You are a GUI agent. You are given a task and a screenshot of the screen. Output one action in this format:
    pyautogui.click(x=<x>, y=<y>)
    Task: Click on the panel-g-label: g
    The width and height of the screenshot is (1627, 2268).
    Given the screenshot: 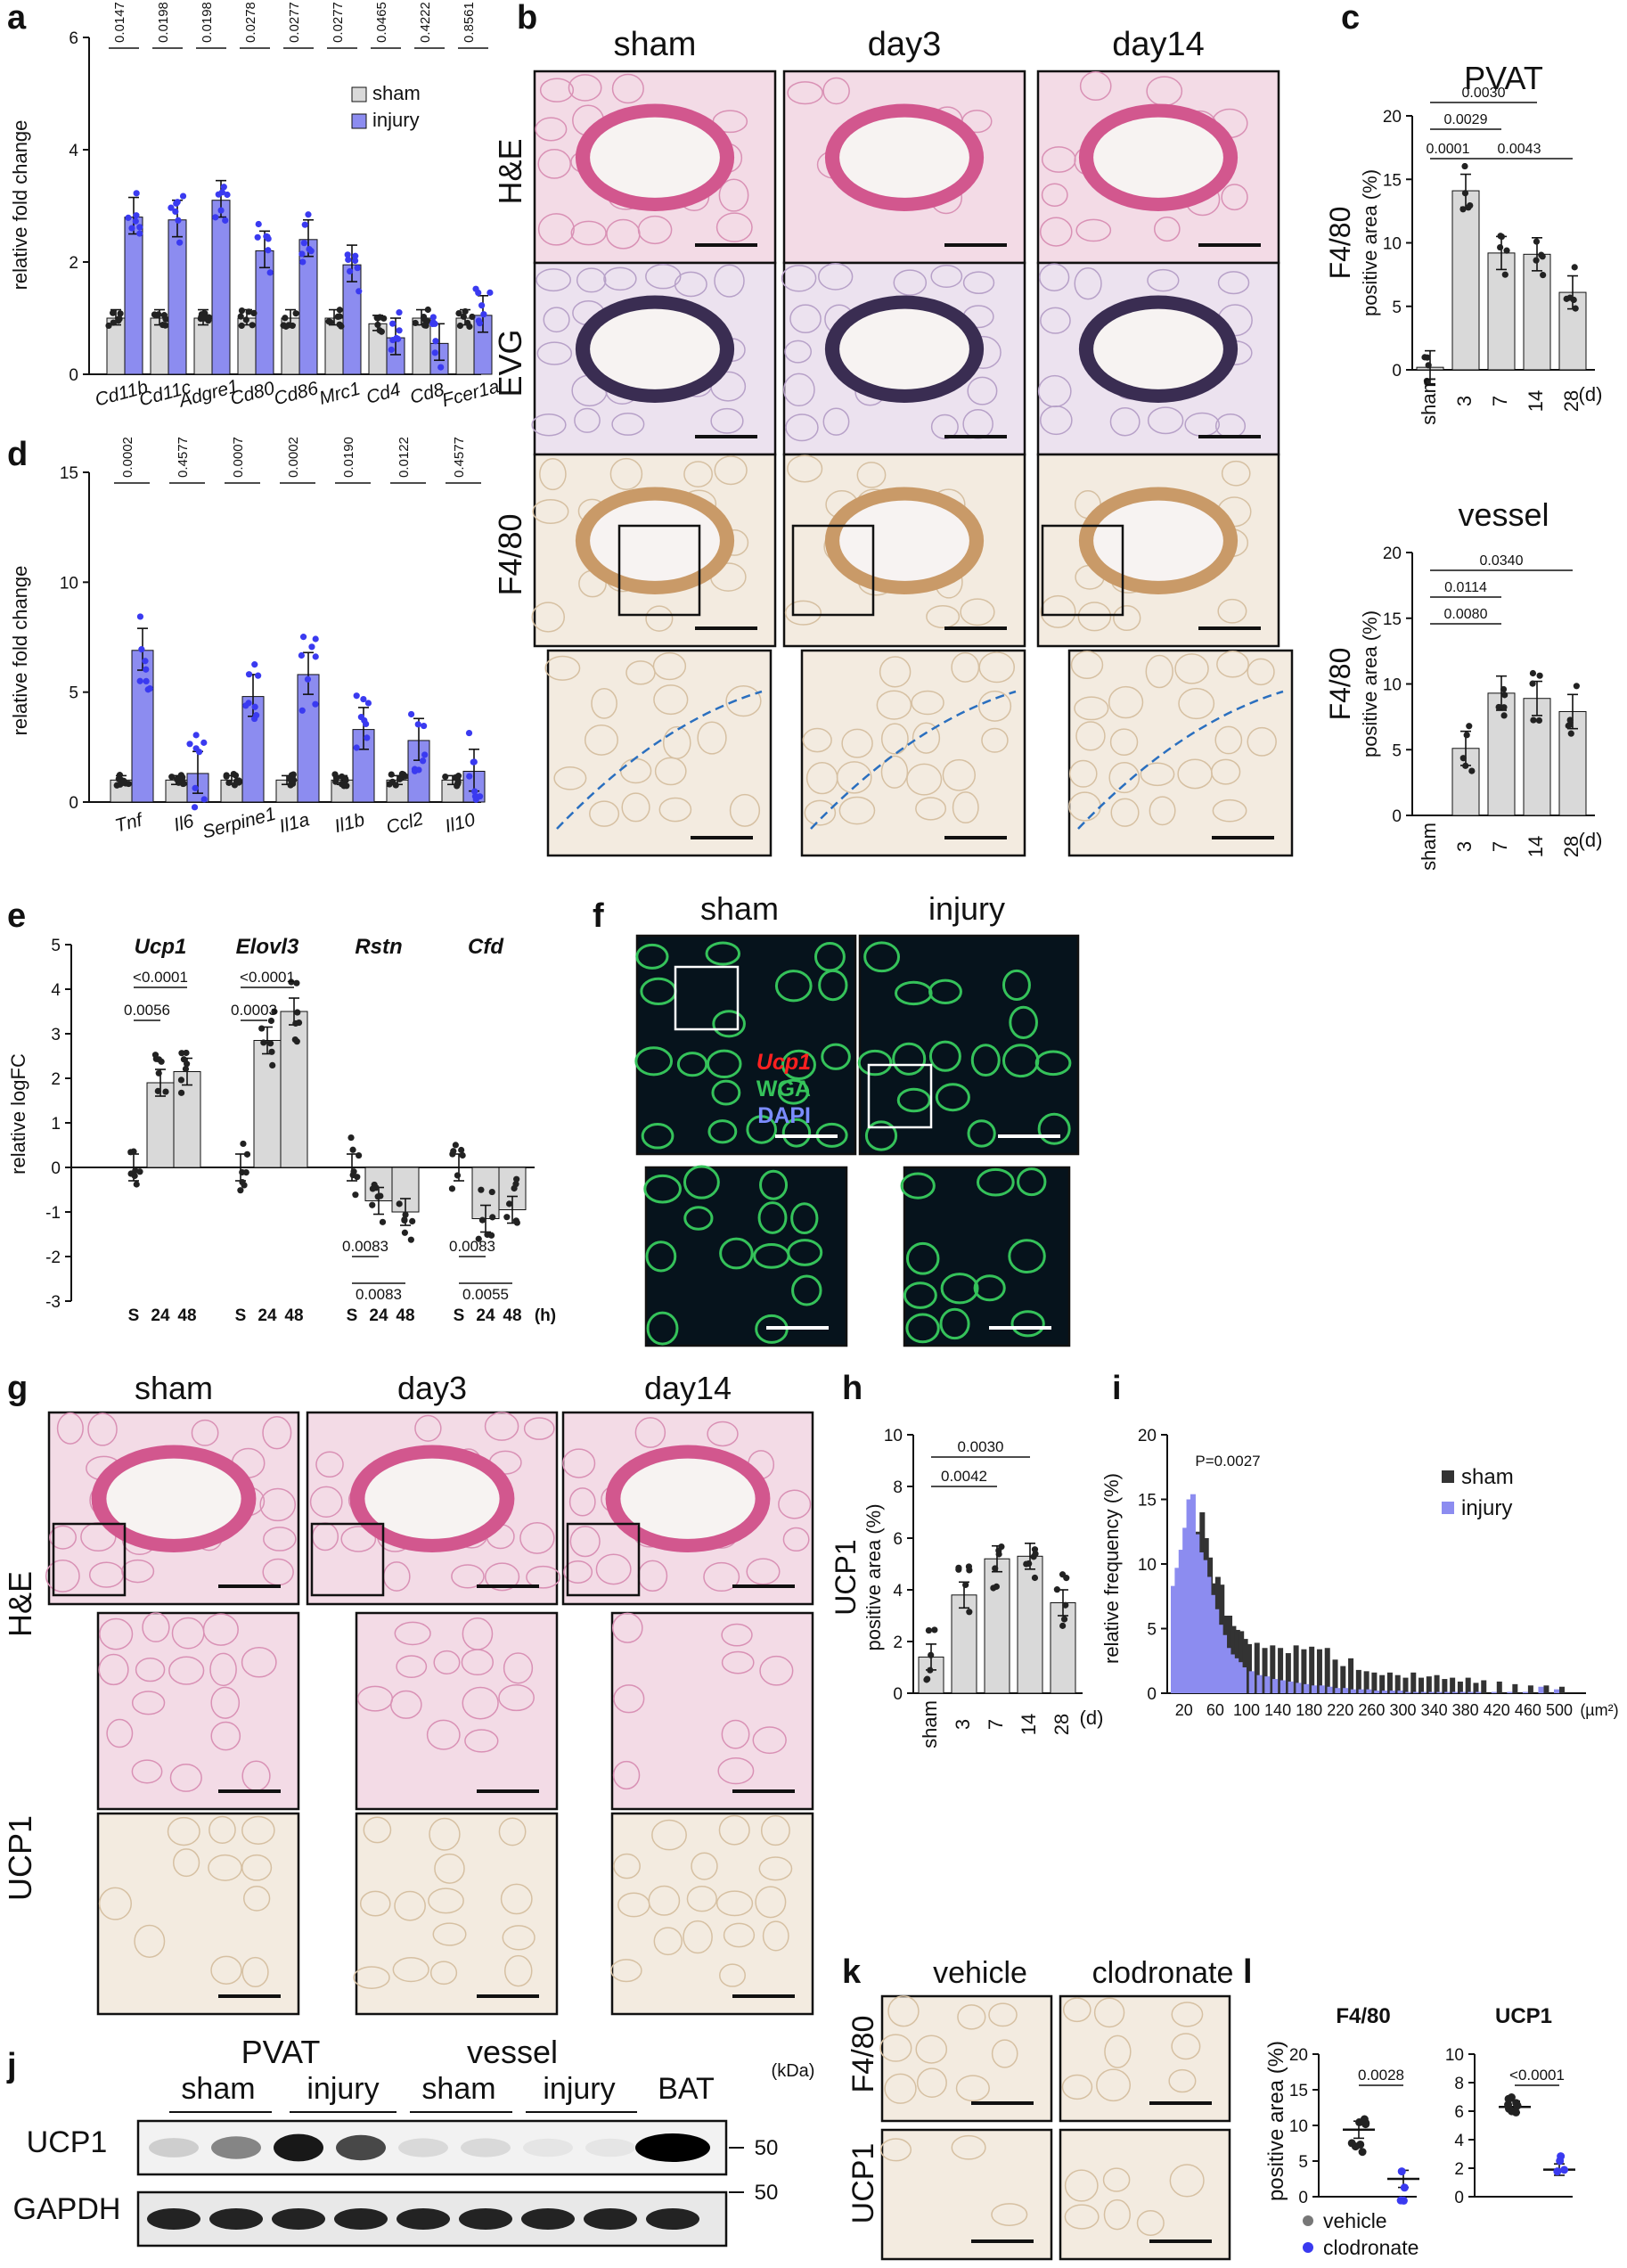 What is the action you would take?
    pyautogui.click(x=17, y=1388)
    